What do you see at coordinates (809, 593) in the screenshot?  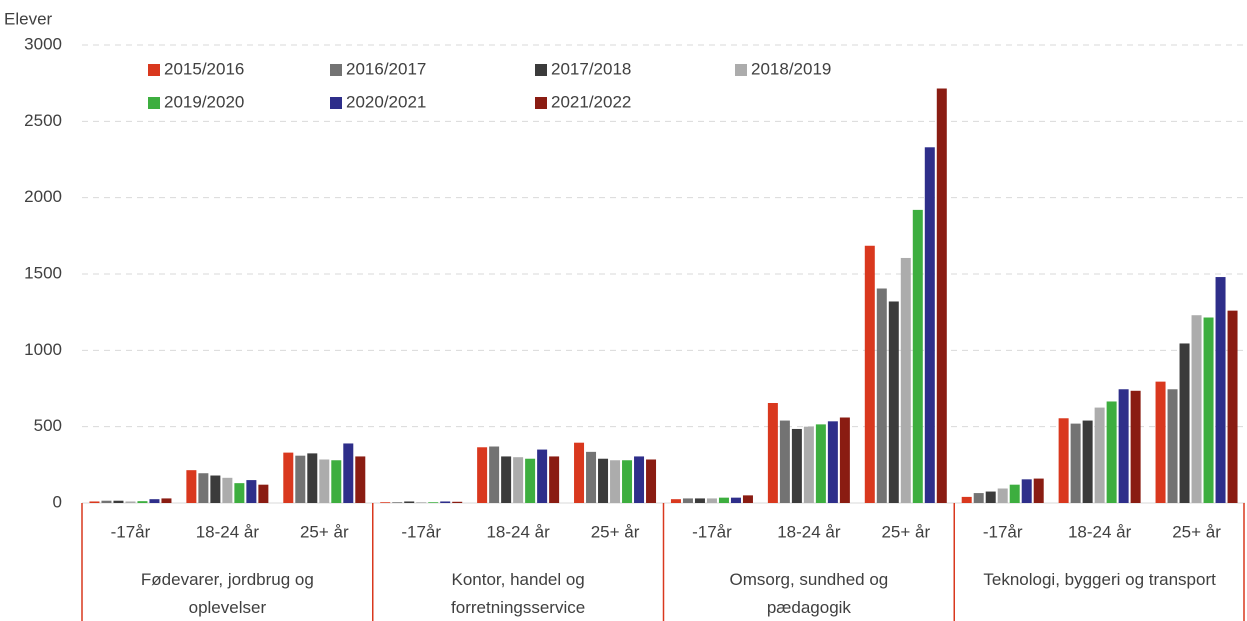 I see `group-label: Omsorg, sundhed og pædagogik` at bounding box center [809, 593].